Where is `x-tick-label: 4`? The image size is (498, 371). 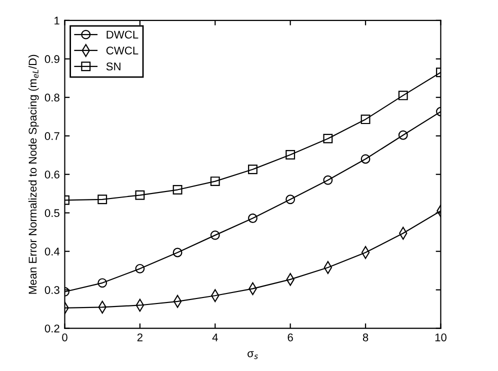 x-tick-label: 4 is located at coordinates (215, 338).